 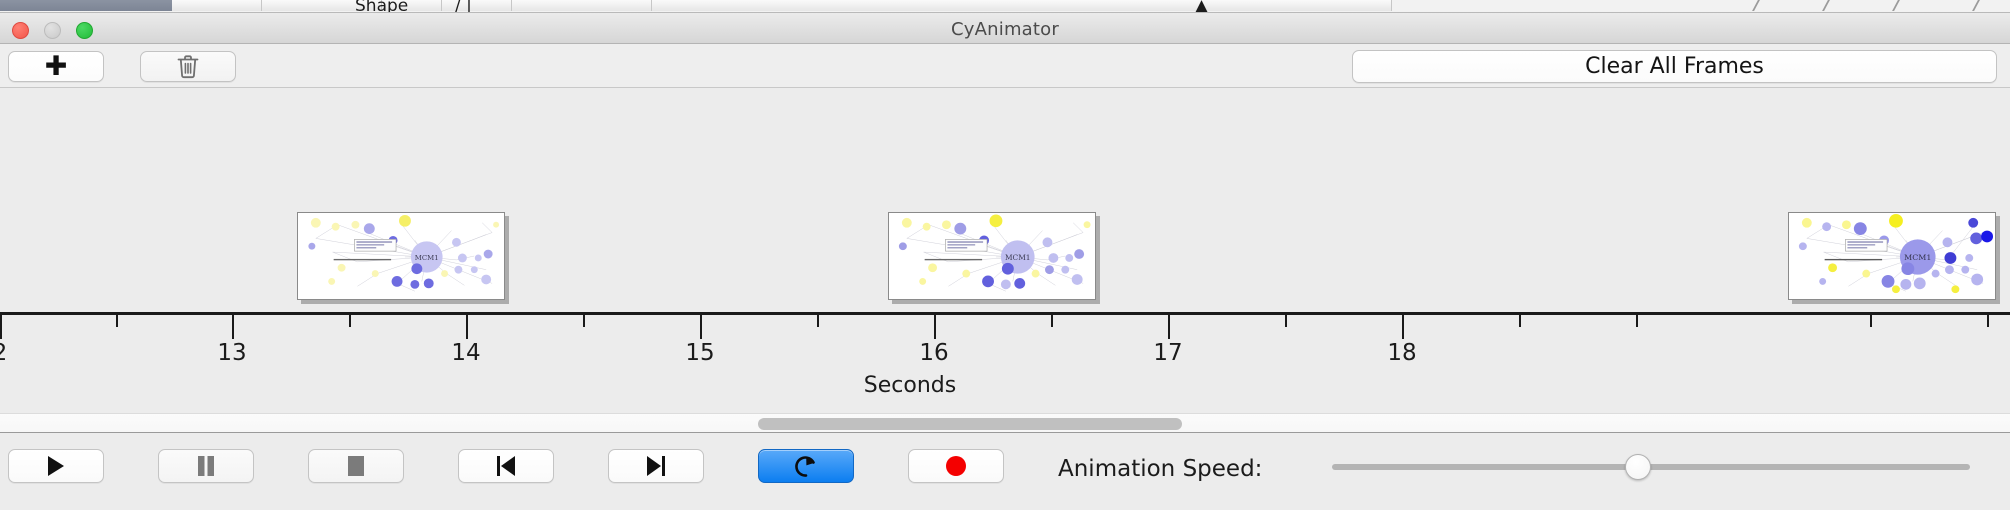 I want to click on timeline-tick-label: 13, so click(x=232, y=353).